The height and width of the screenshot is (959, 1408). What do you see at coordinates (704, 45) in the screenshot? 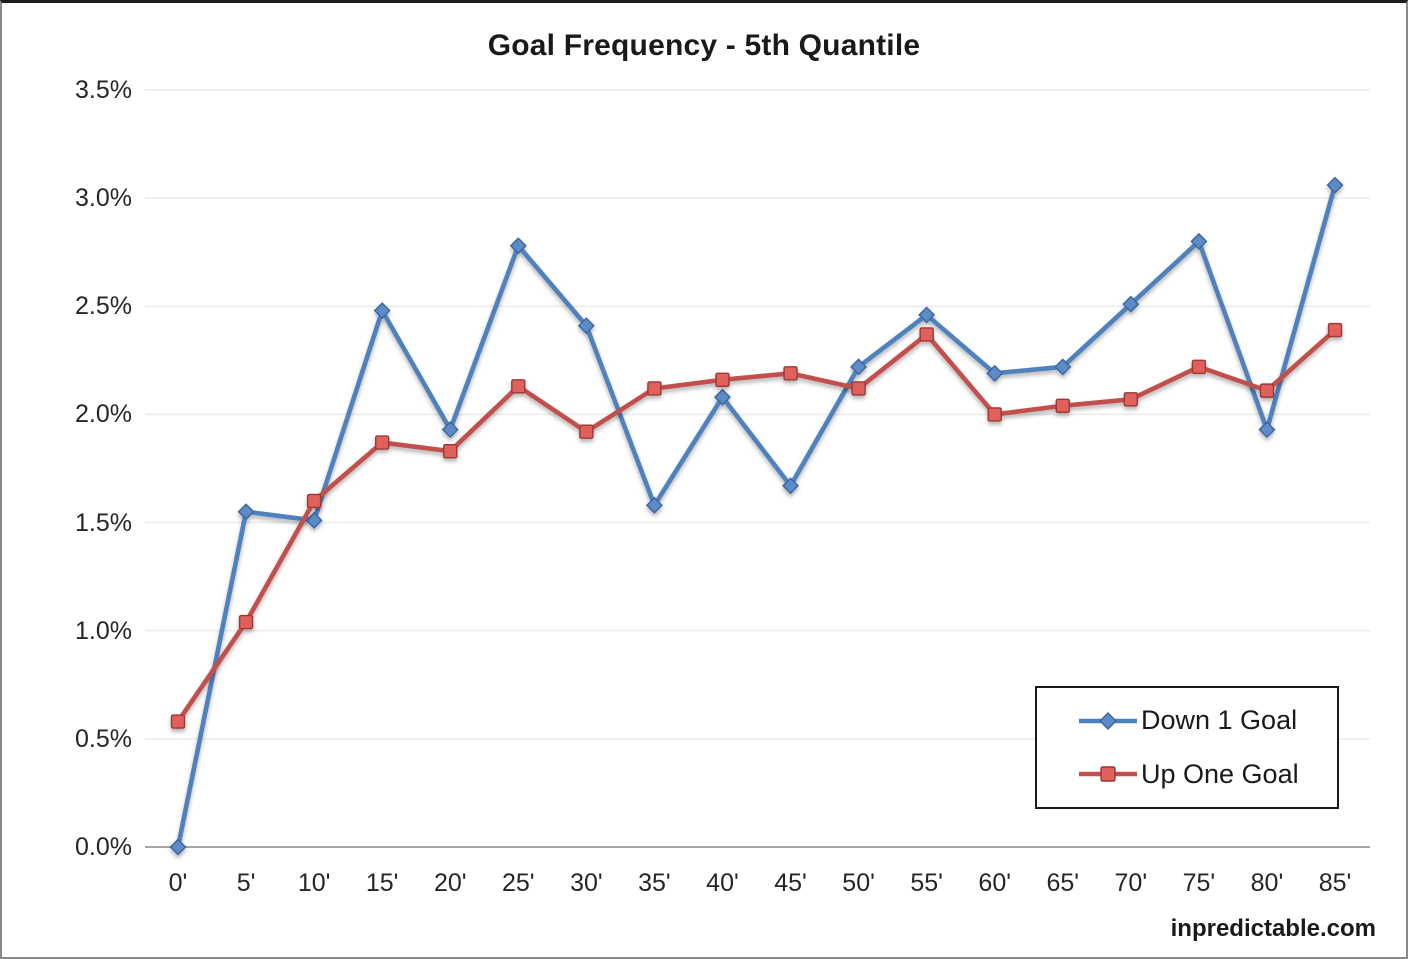
I see `chart-title: Goal Frequency - 5th Quantile` at bounding box center [704, 45].